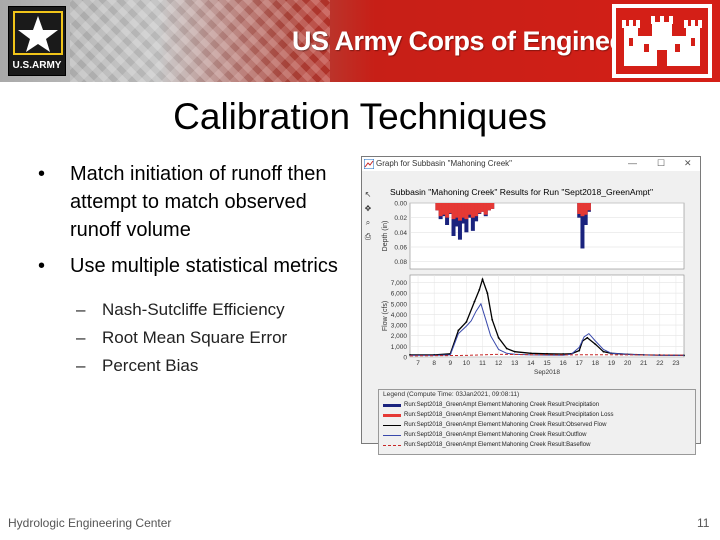 The image size is (720, 540). What do you see at coordinates (399, 347) in the screenshot?
I see `flow-tick-label: 1,000` at bounding box center [399, 347].